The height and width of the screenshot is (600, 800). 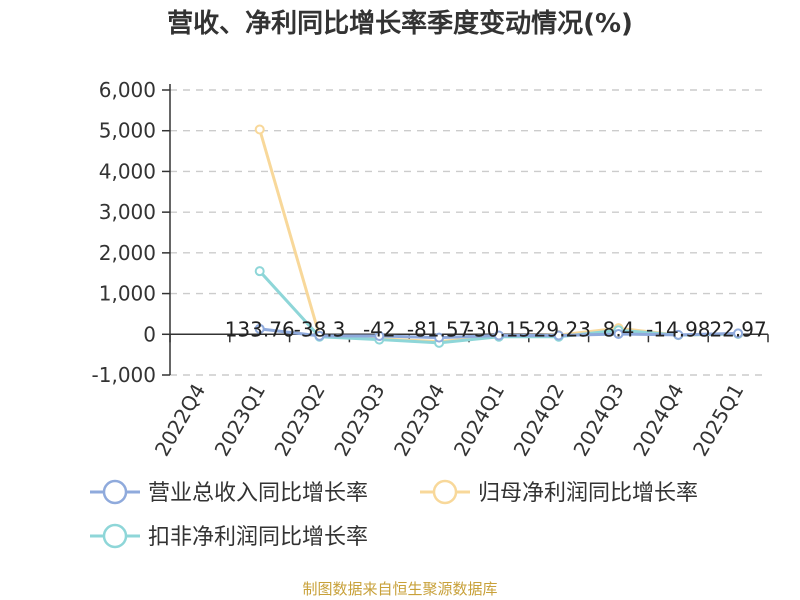 I want to click on legend-label: 归母净利润同比增长率, so click(x=588, y=493).